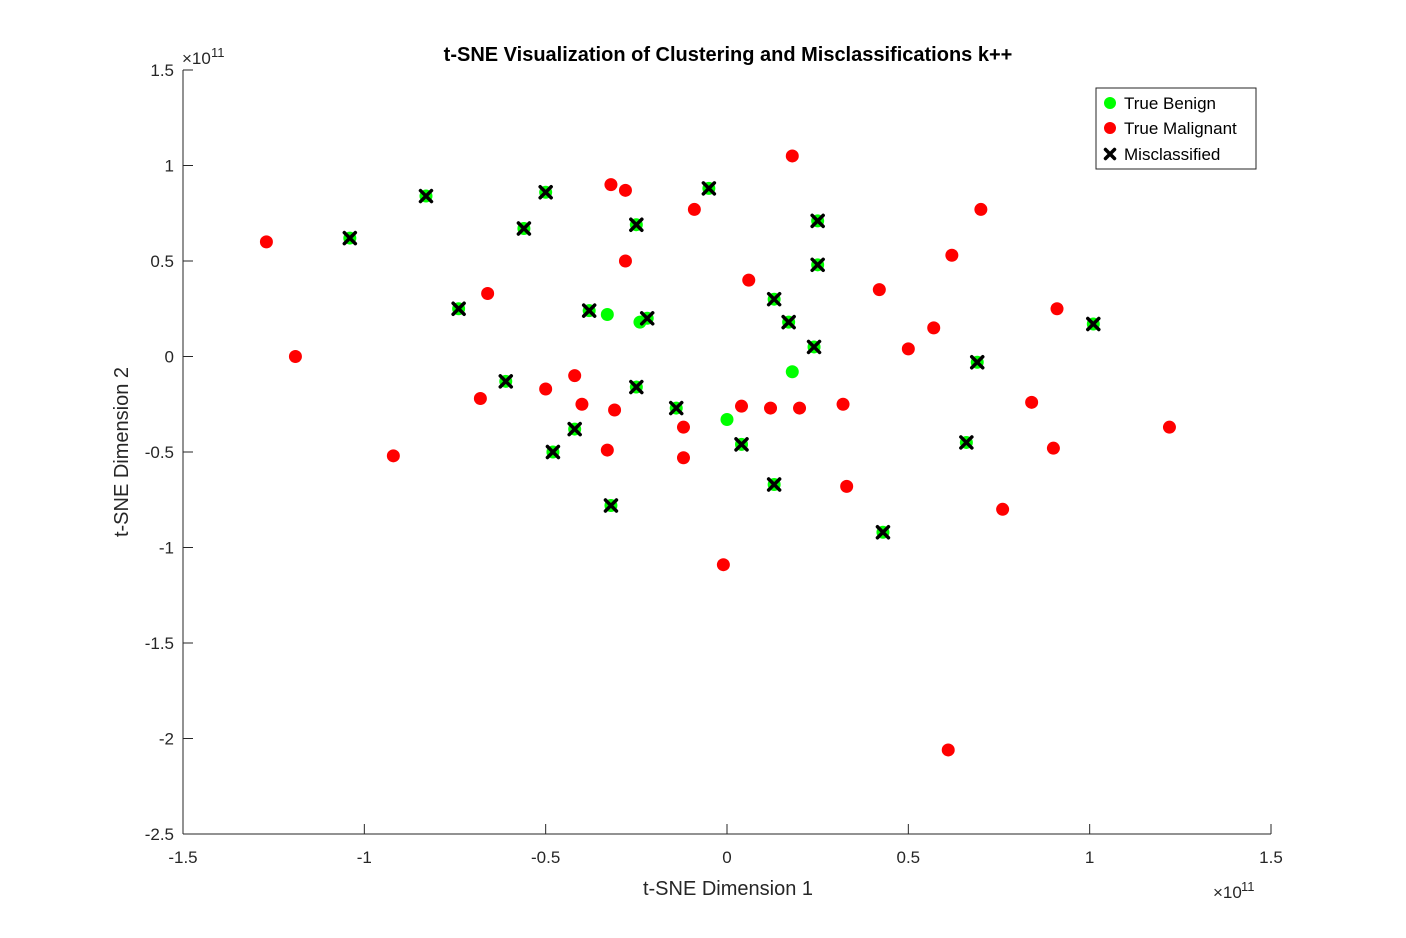 The image size is (1406, 938). Describe the element at coordinates (1172, 154) in the screenshot. I see `legend-misclassified-label: Misclassified` at that location.